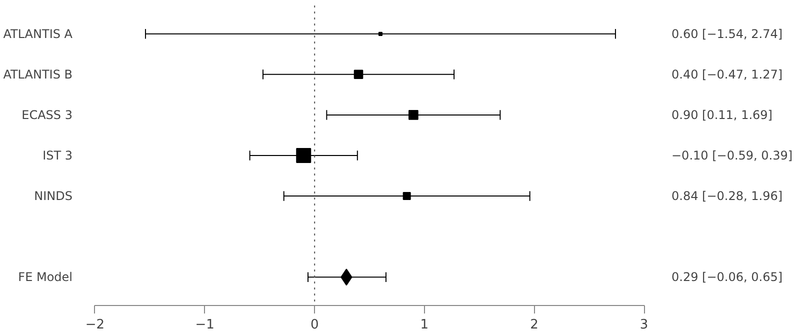  Describe the element at coordinates (95, 324) in the screenshot. I see `x-tick-label: −2` at that location.